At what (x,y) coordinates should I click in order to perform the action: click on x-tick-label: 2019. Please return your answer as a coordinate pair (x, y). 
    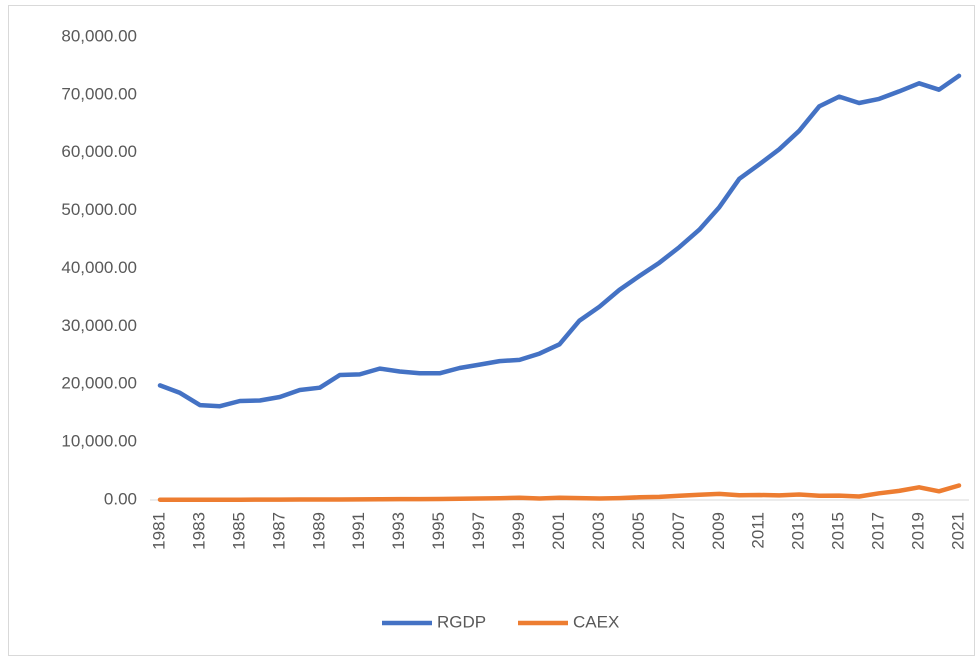
    Looking at the image, I should click on (918, 531).